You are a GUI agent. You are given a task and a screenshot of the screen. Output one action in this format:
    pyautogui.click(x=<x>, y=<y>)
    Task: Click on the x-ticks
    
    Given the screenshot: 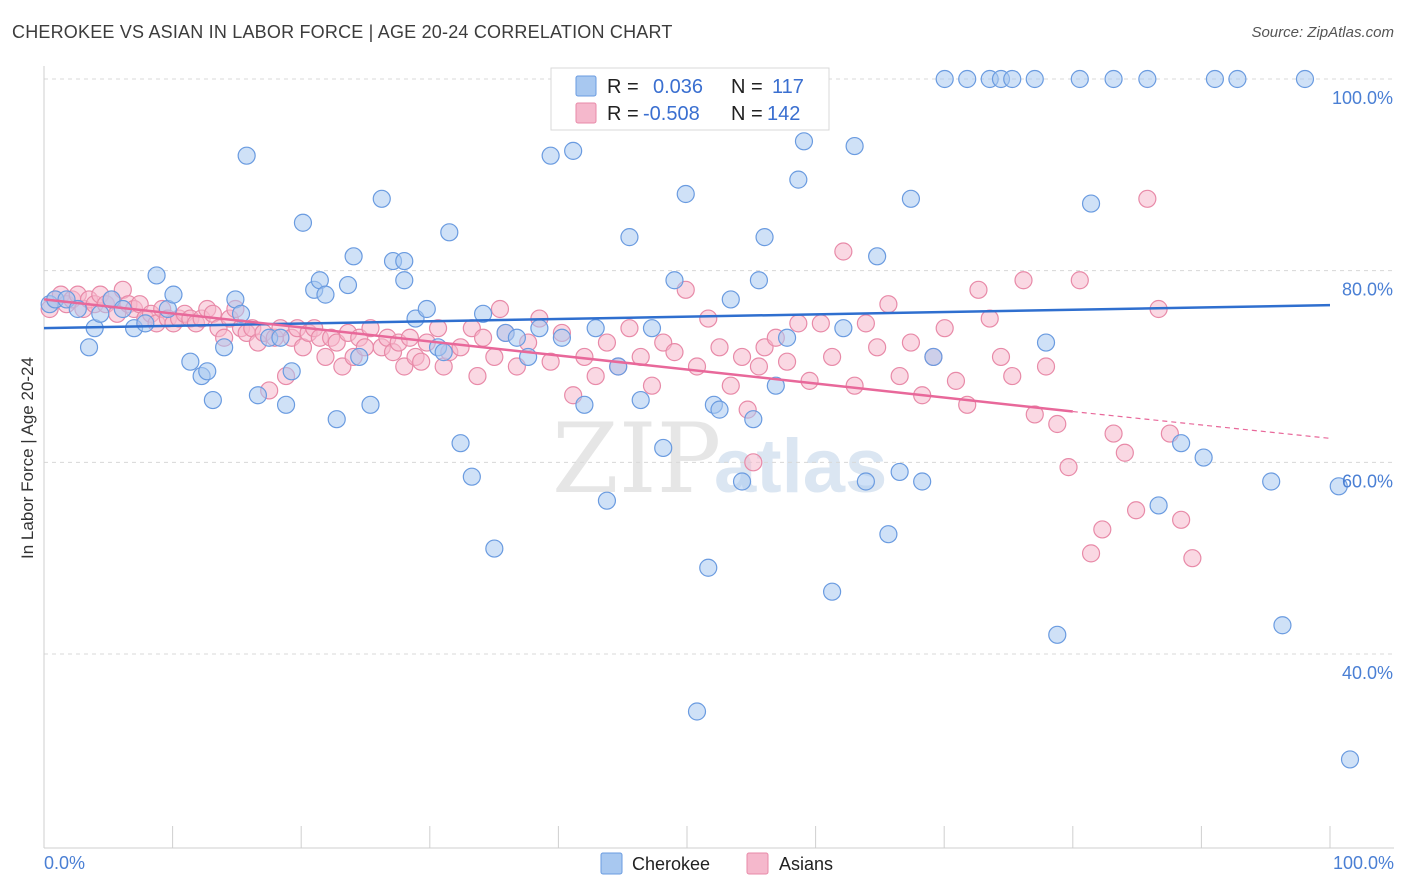 What is the action you would take?
    pyautogui.click(x=751, y=837)
    